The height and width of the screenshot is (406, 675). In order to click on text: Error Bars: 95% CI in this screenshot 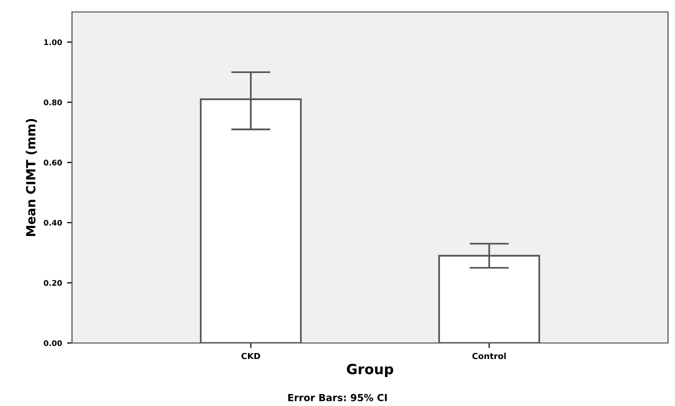, I will do `click(337, 398)`.